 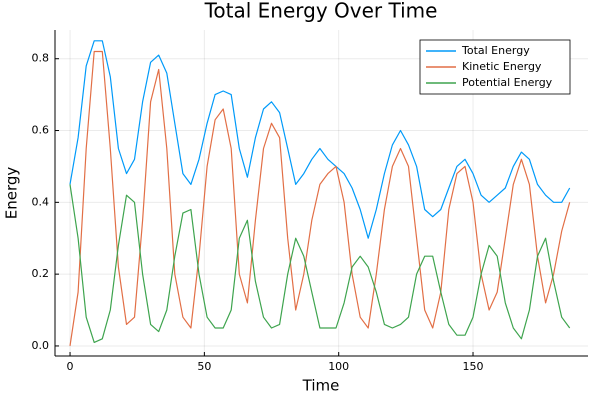 What do you see at coordinates (473, 366) in the screenshot?
I see `x-tick-label: 150` at bounding box center [473, 366].